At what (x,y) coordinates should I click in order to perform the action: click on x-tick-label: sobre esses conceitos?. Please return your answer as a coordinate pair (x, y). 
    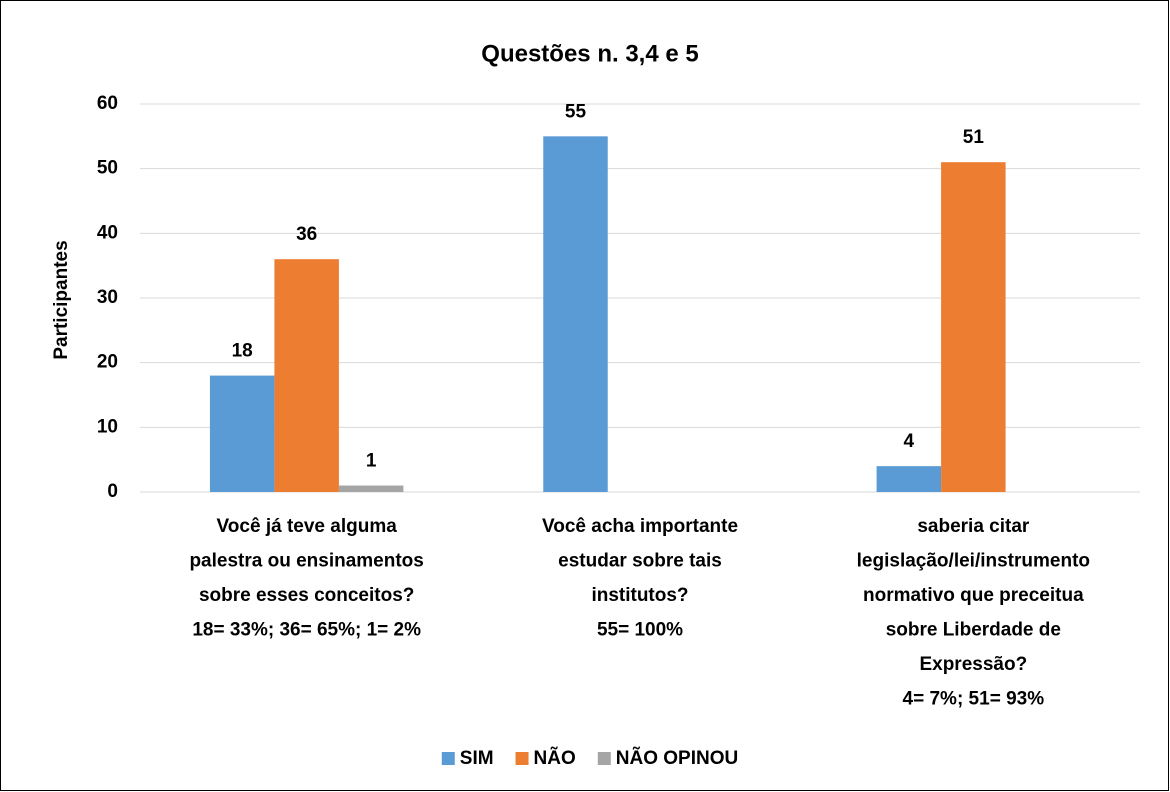
    Looking at the image, I should click on (306, 595).